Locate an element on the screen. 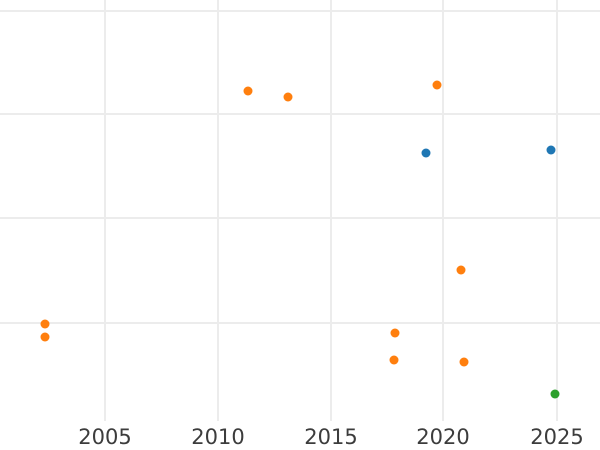 This screenshot has width=600, height=450. x-tick-label: 2015 is located at coordinates (331, 437).